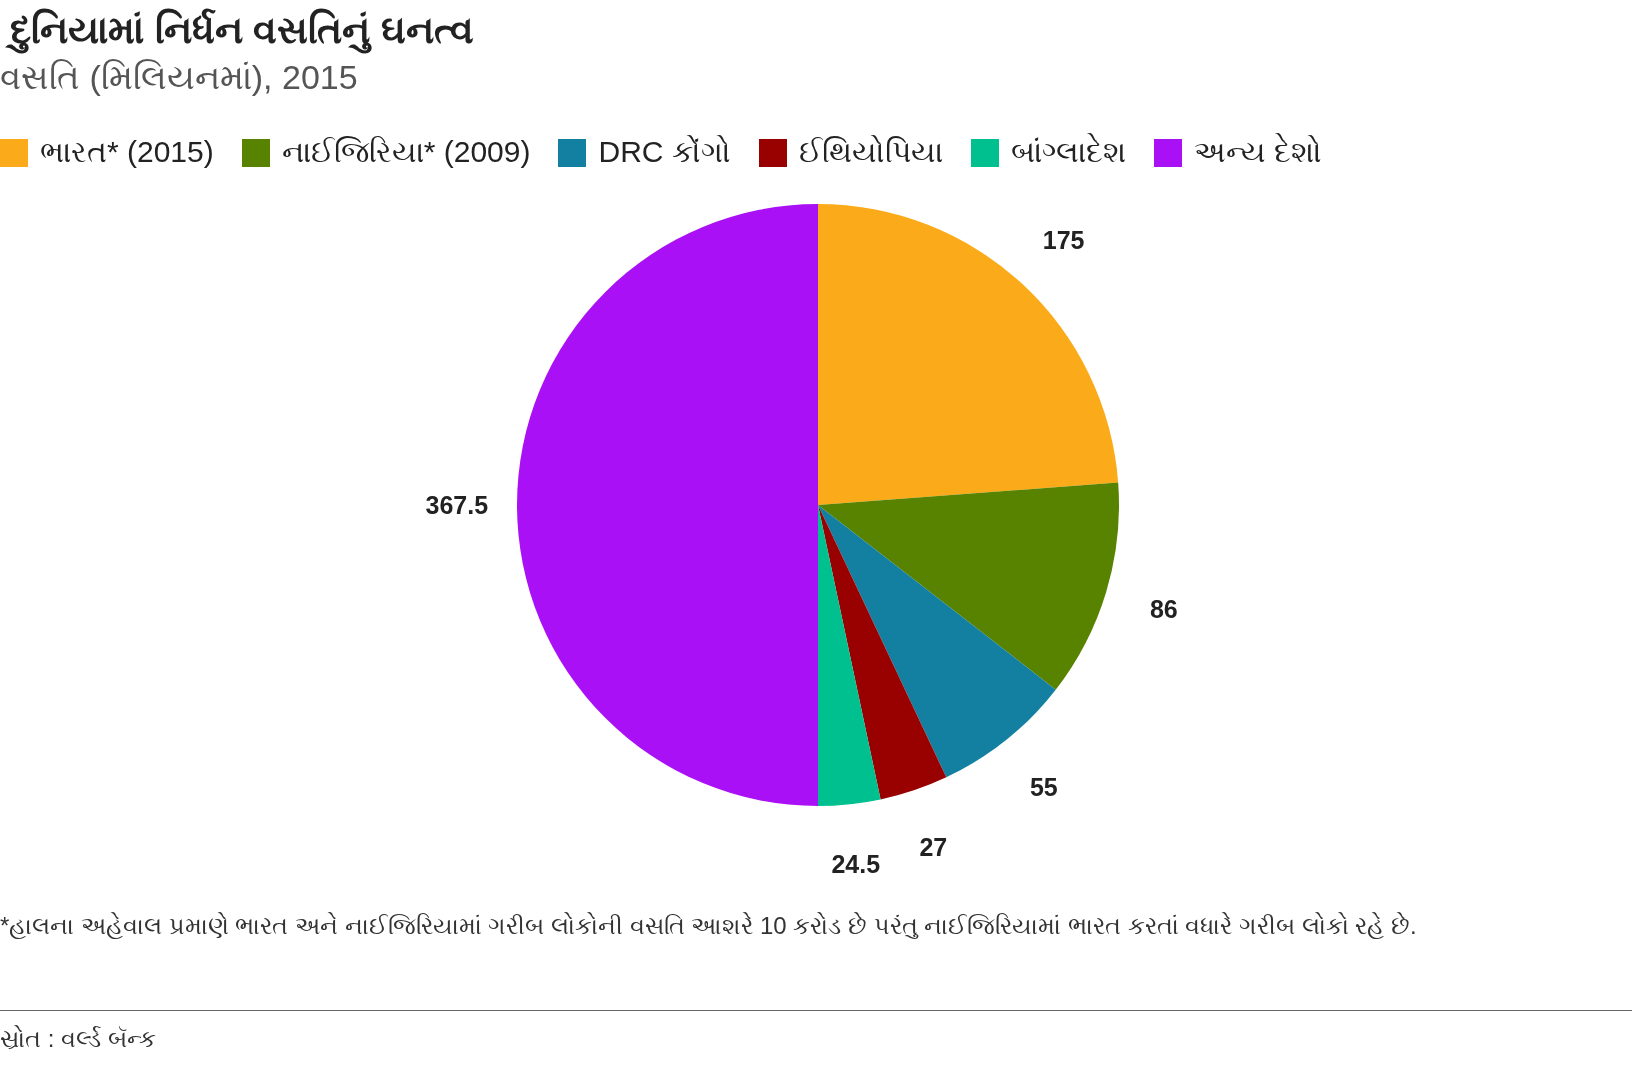  Describe the element at coordinates (78, 1039) in the screenshot. I see `text: સ્રોત : વર્લ્ડ બૅન્ક` at that location.